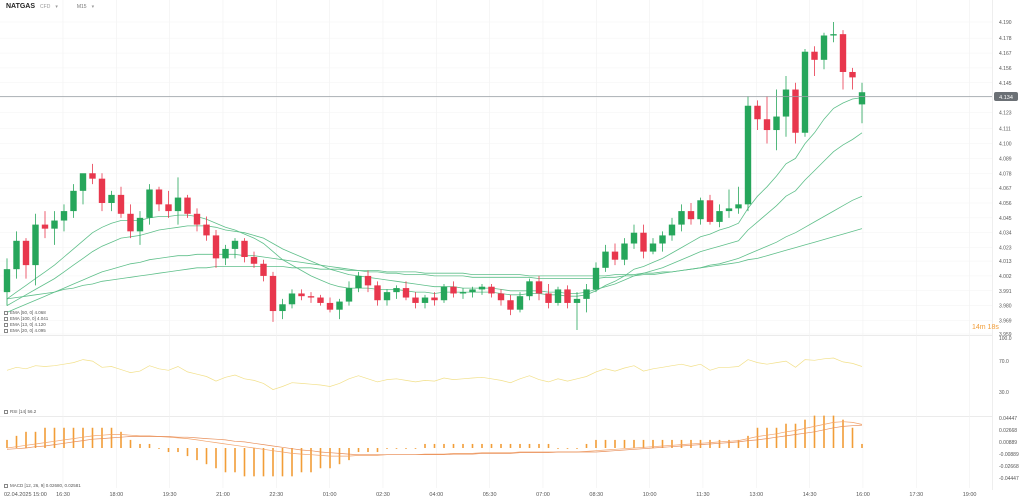 This screenshot has width=1024, height=501. I want to click on macd-tick-label: -0.04447, so click(1009, 479).